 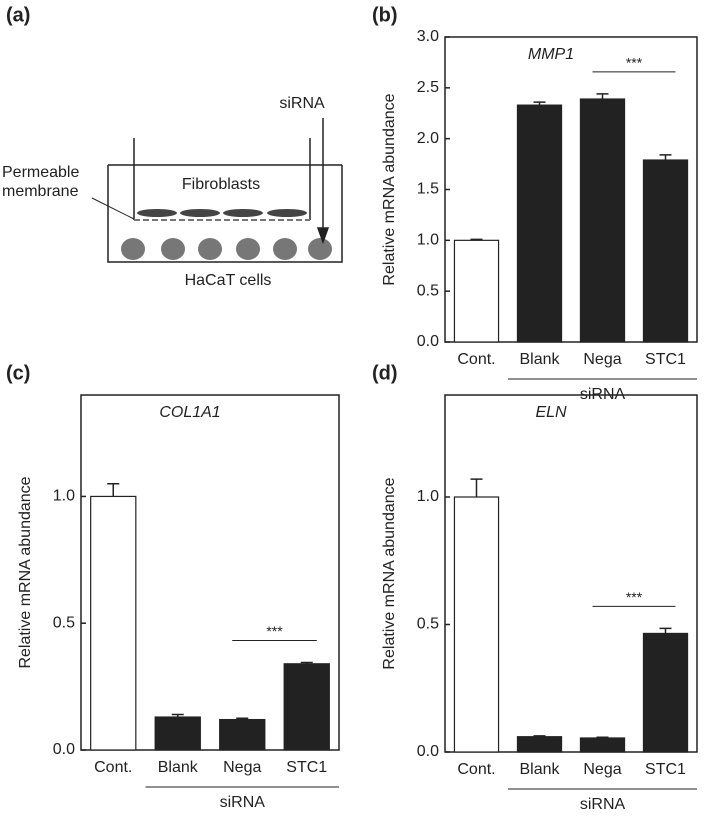 I want to click on membrane-label: membrane, so click(x=40, y=191).